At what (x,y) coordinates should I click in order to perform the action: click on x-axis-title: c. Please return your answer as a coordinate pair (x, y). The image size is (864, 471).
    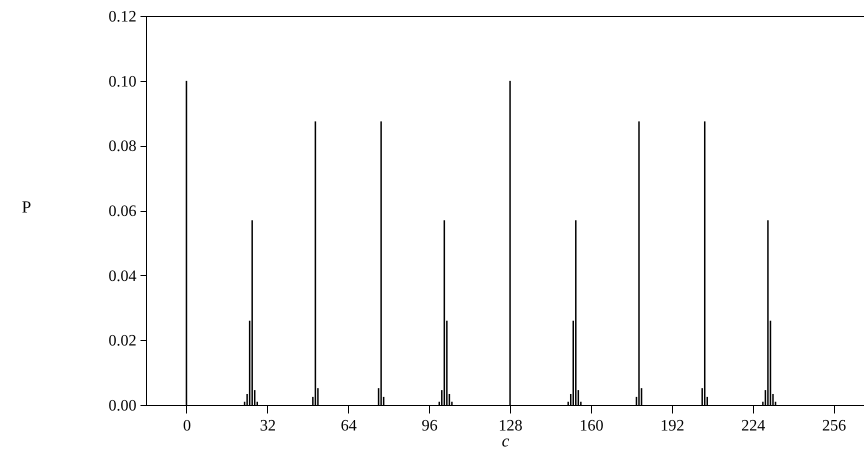
    Looking at the image, I should click on (506, 441).